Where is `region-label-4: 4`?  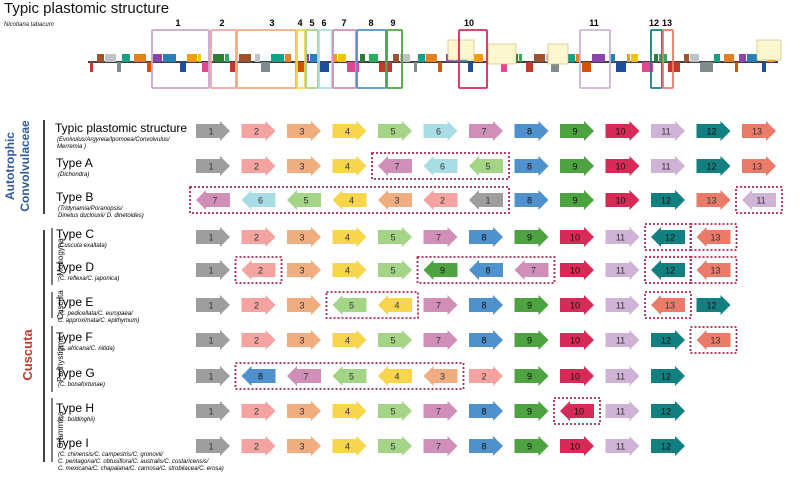
region-label-4: 4 is located at coordinates (299, 23).